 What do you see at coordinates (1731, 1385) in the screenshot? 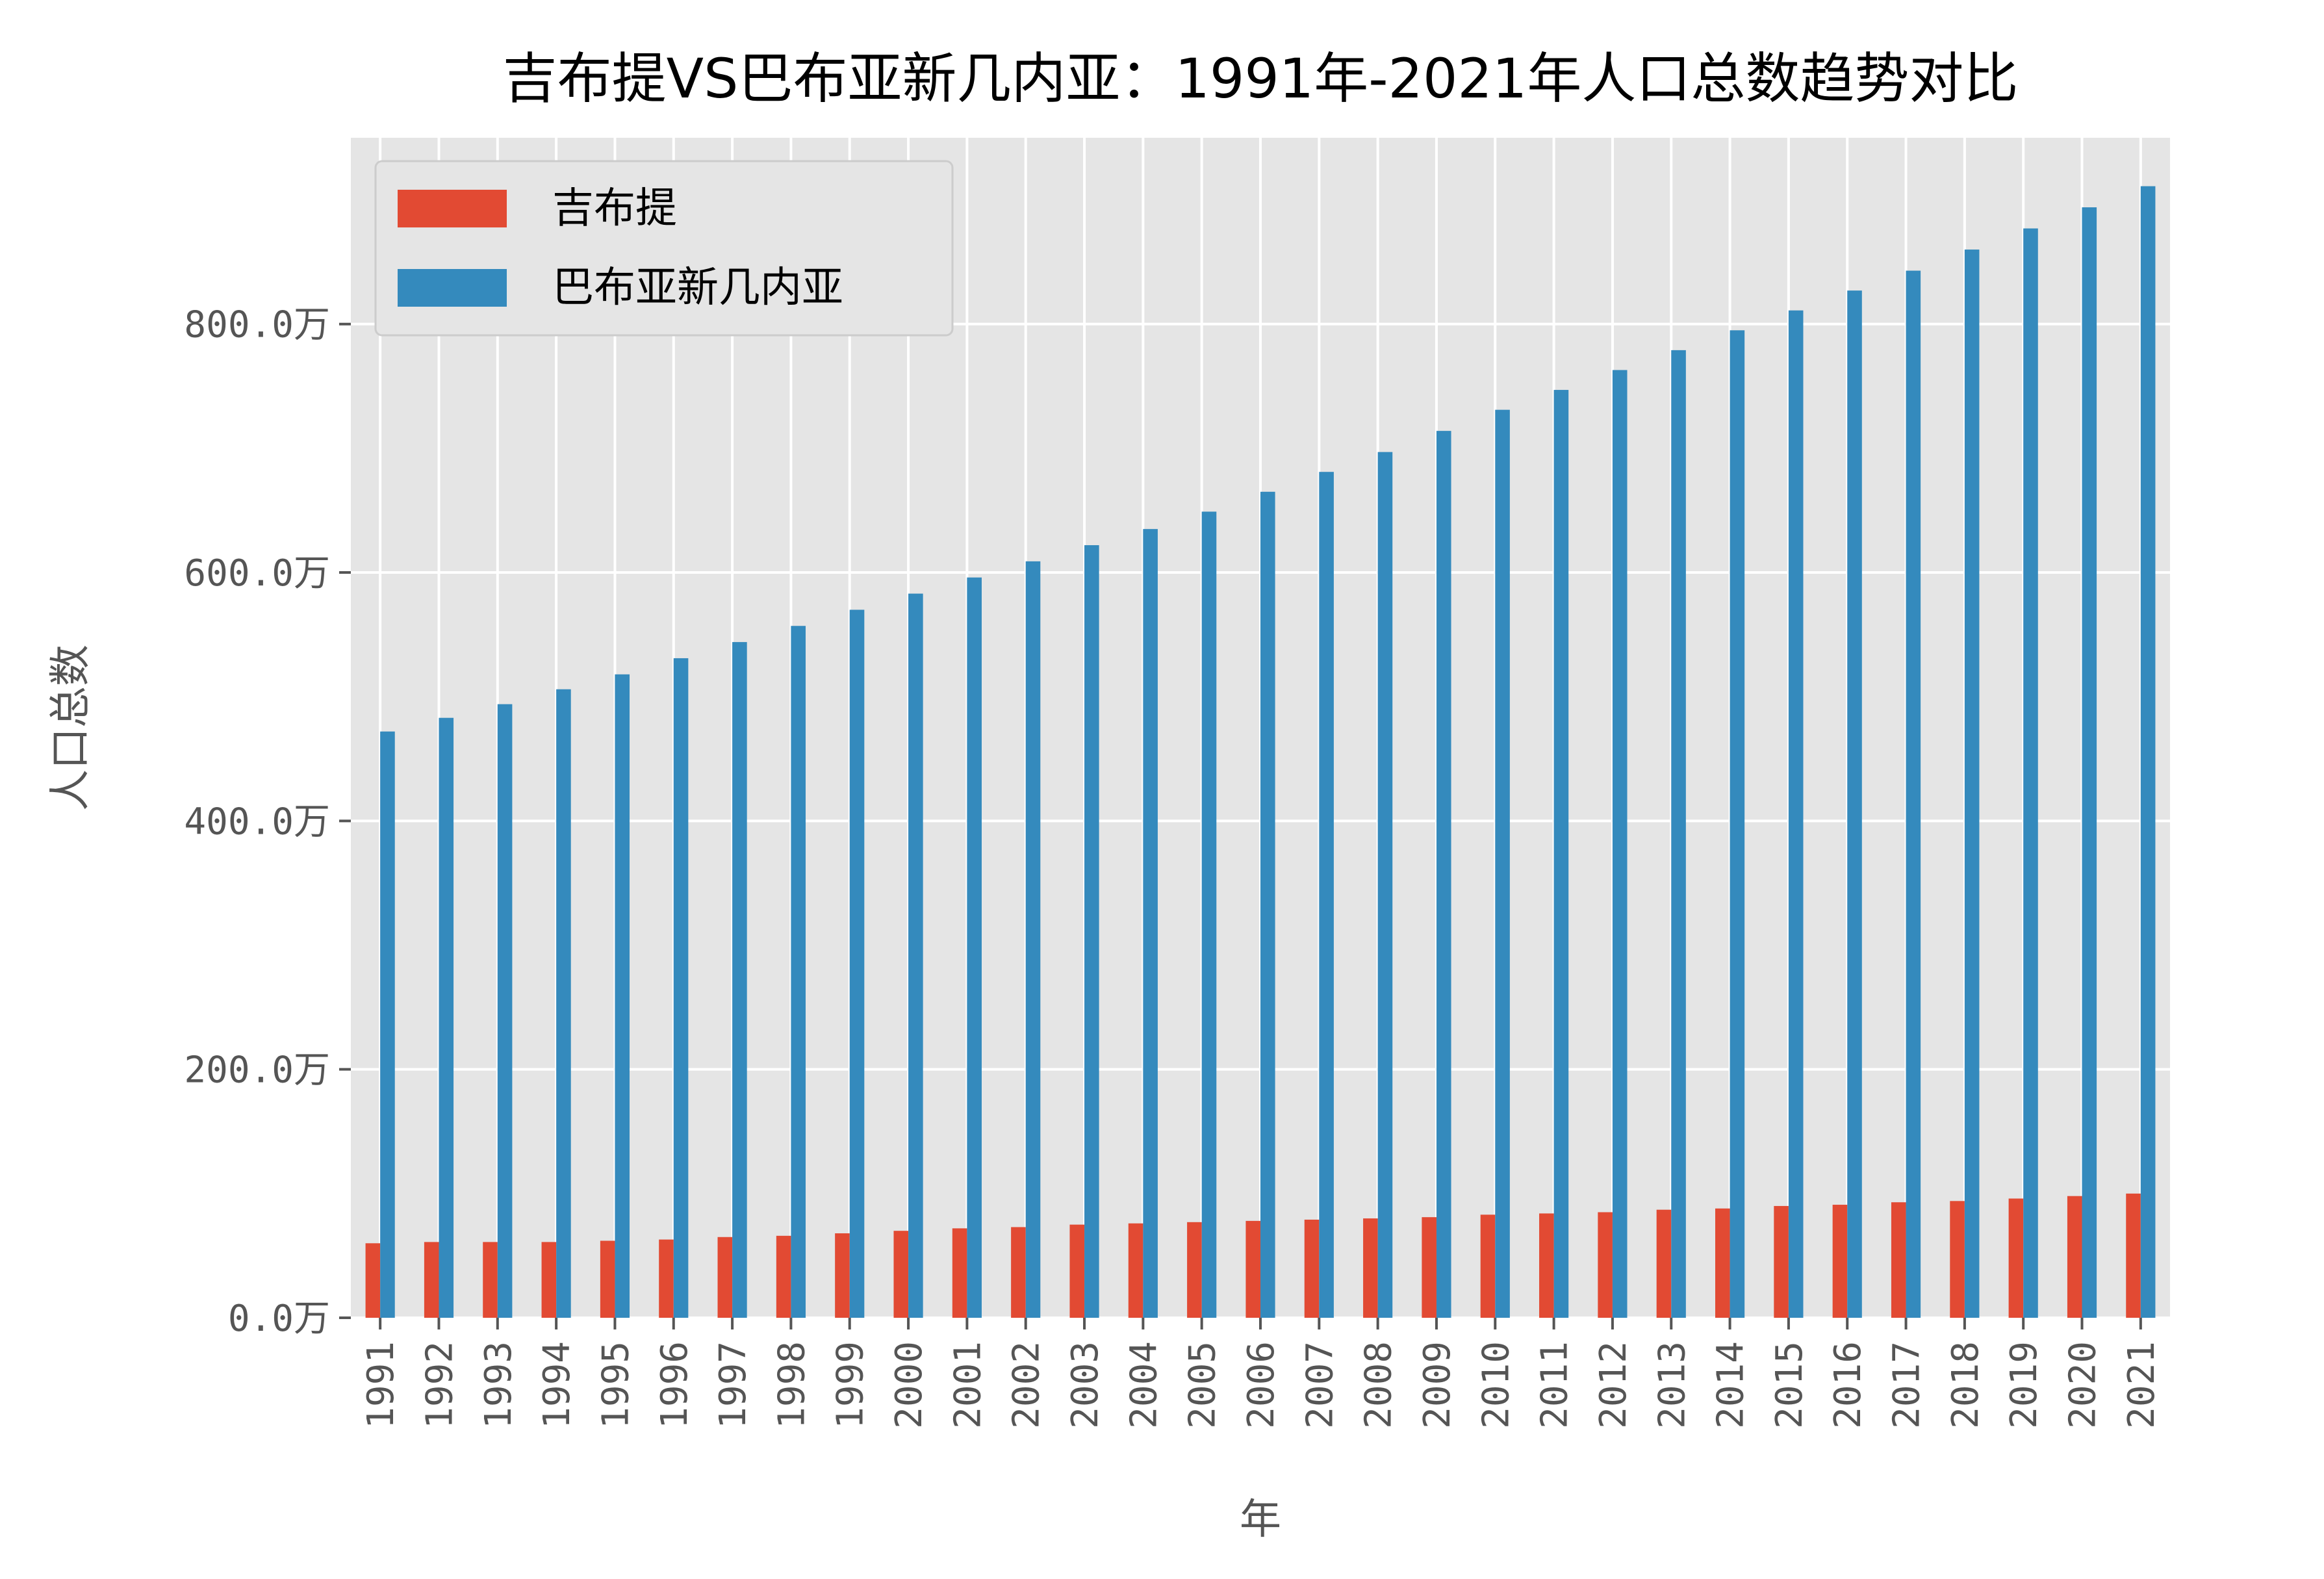
I see `x-tick-label: 2014` at bounding box center [1731, 1385].